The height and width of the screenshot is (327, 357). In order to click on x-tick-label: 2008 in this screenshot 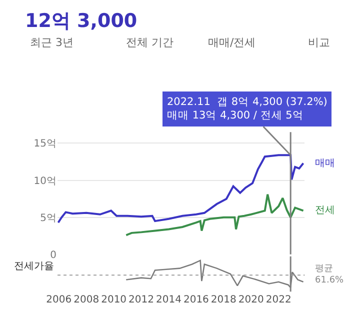, I will do `click(87, 300)`.